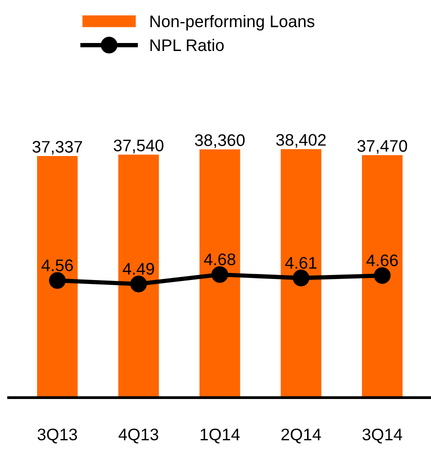 This screenshot has height=457, width=431. I want to click on x-tick-label: 4Q13, so click(138, 436).